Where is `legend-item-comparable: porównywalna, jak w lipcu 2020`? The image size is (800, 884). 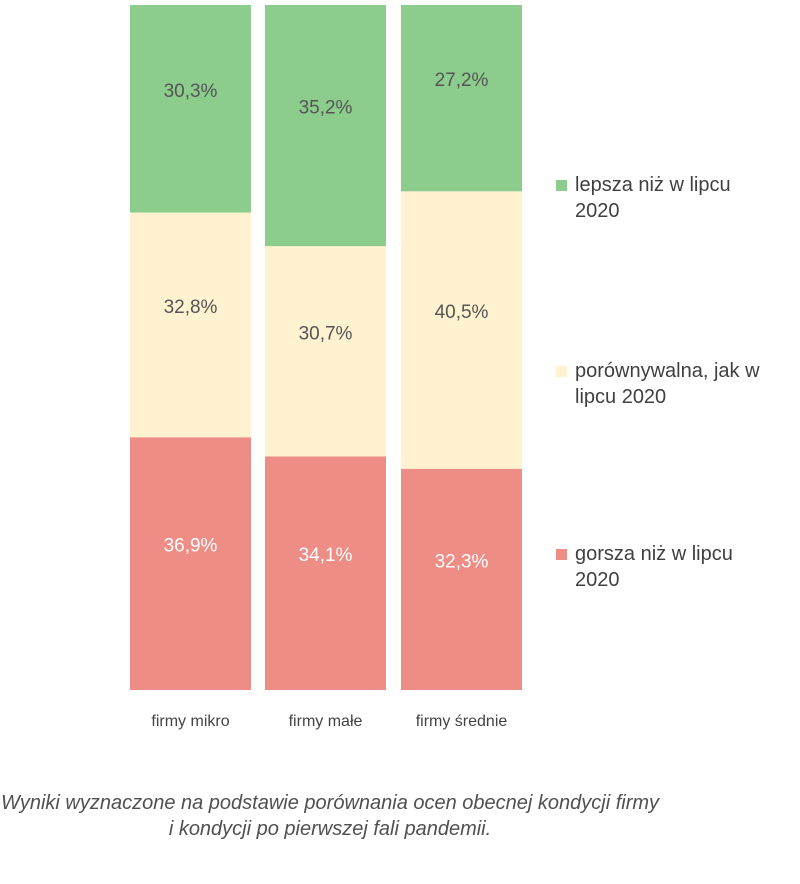 legend-item-comparable: porównywalna, jak w lipcu 2020 is located at coordinates (665, 384).